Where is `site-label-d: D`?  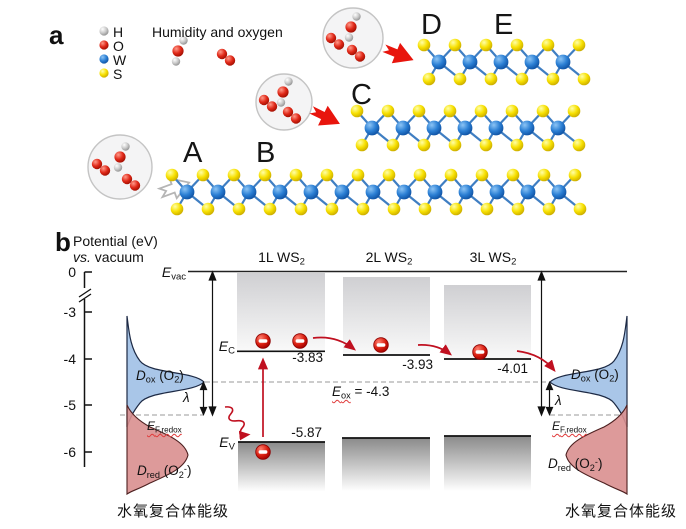
site-label-d: D is located at coordinates (431, 25).